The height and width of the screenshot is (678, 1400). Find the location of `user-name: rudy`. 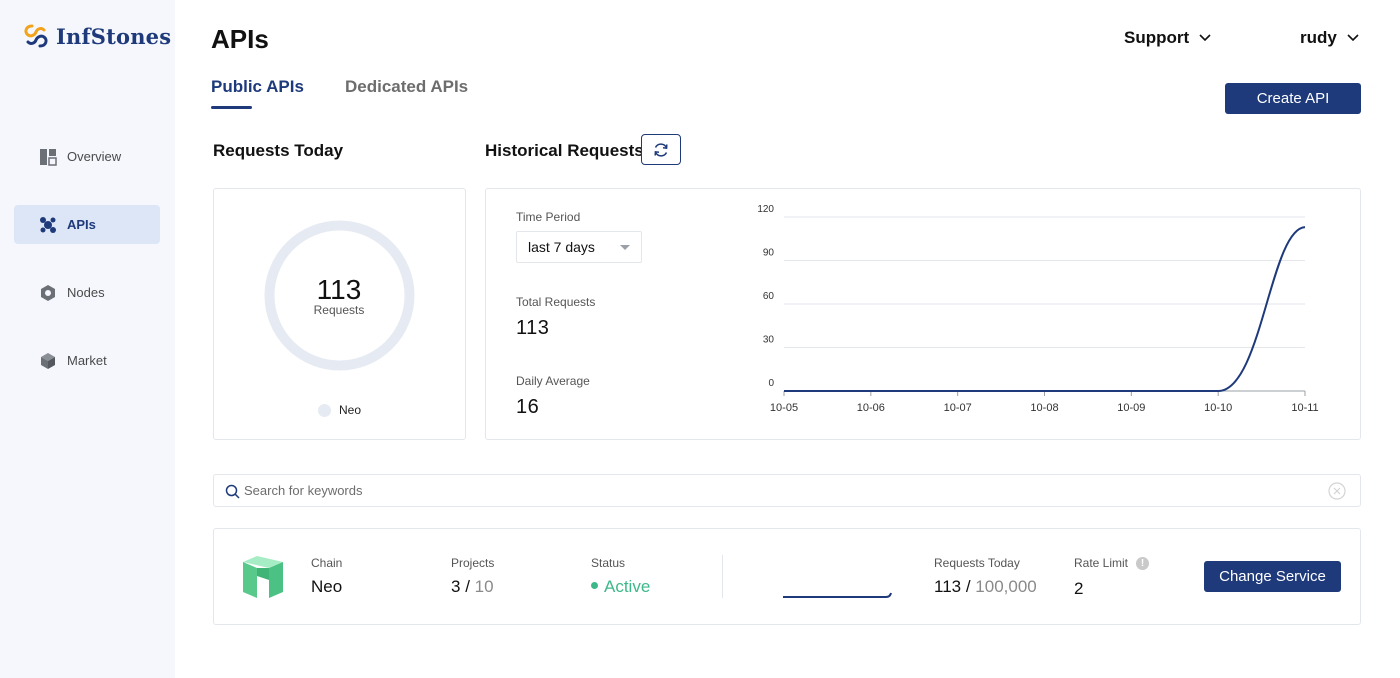

user-name: rudy is located at coordinates (1318, 37).